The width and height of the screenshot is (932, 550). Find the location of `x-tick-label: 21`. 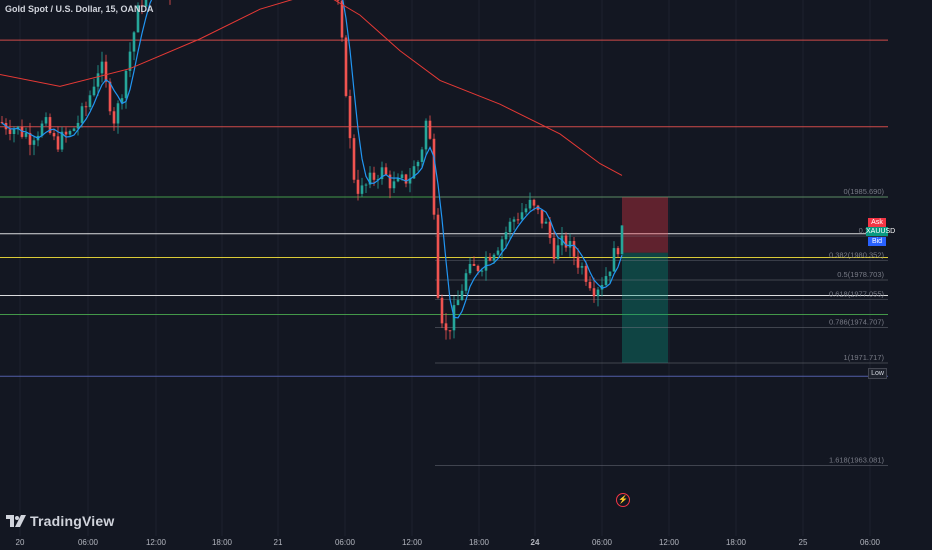

x-tick-label: 21 is located at coordinates (278, 542).